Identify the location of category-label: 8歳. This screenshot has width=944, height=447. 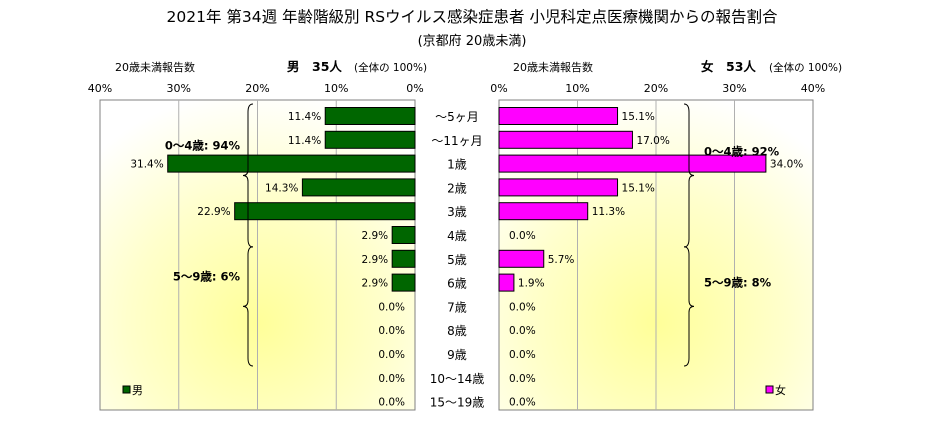
(457, 331).